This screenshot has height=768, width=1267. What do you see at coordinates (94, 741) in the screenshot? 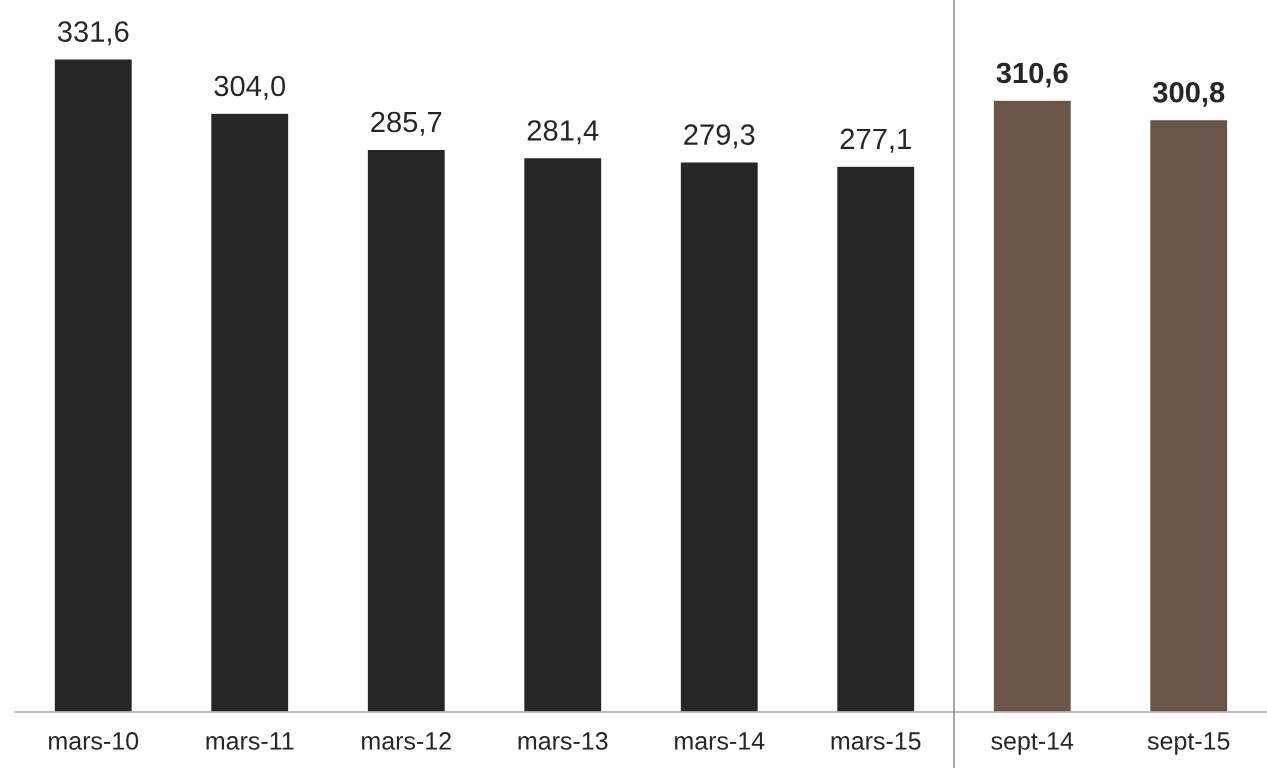
I see `x-tick-label: mars-10` at bounding box center [94, 741].